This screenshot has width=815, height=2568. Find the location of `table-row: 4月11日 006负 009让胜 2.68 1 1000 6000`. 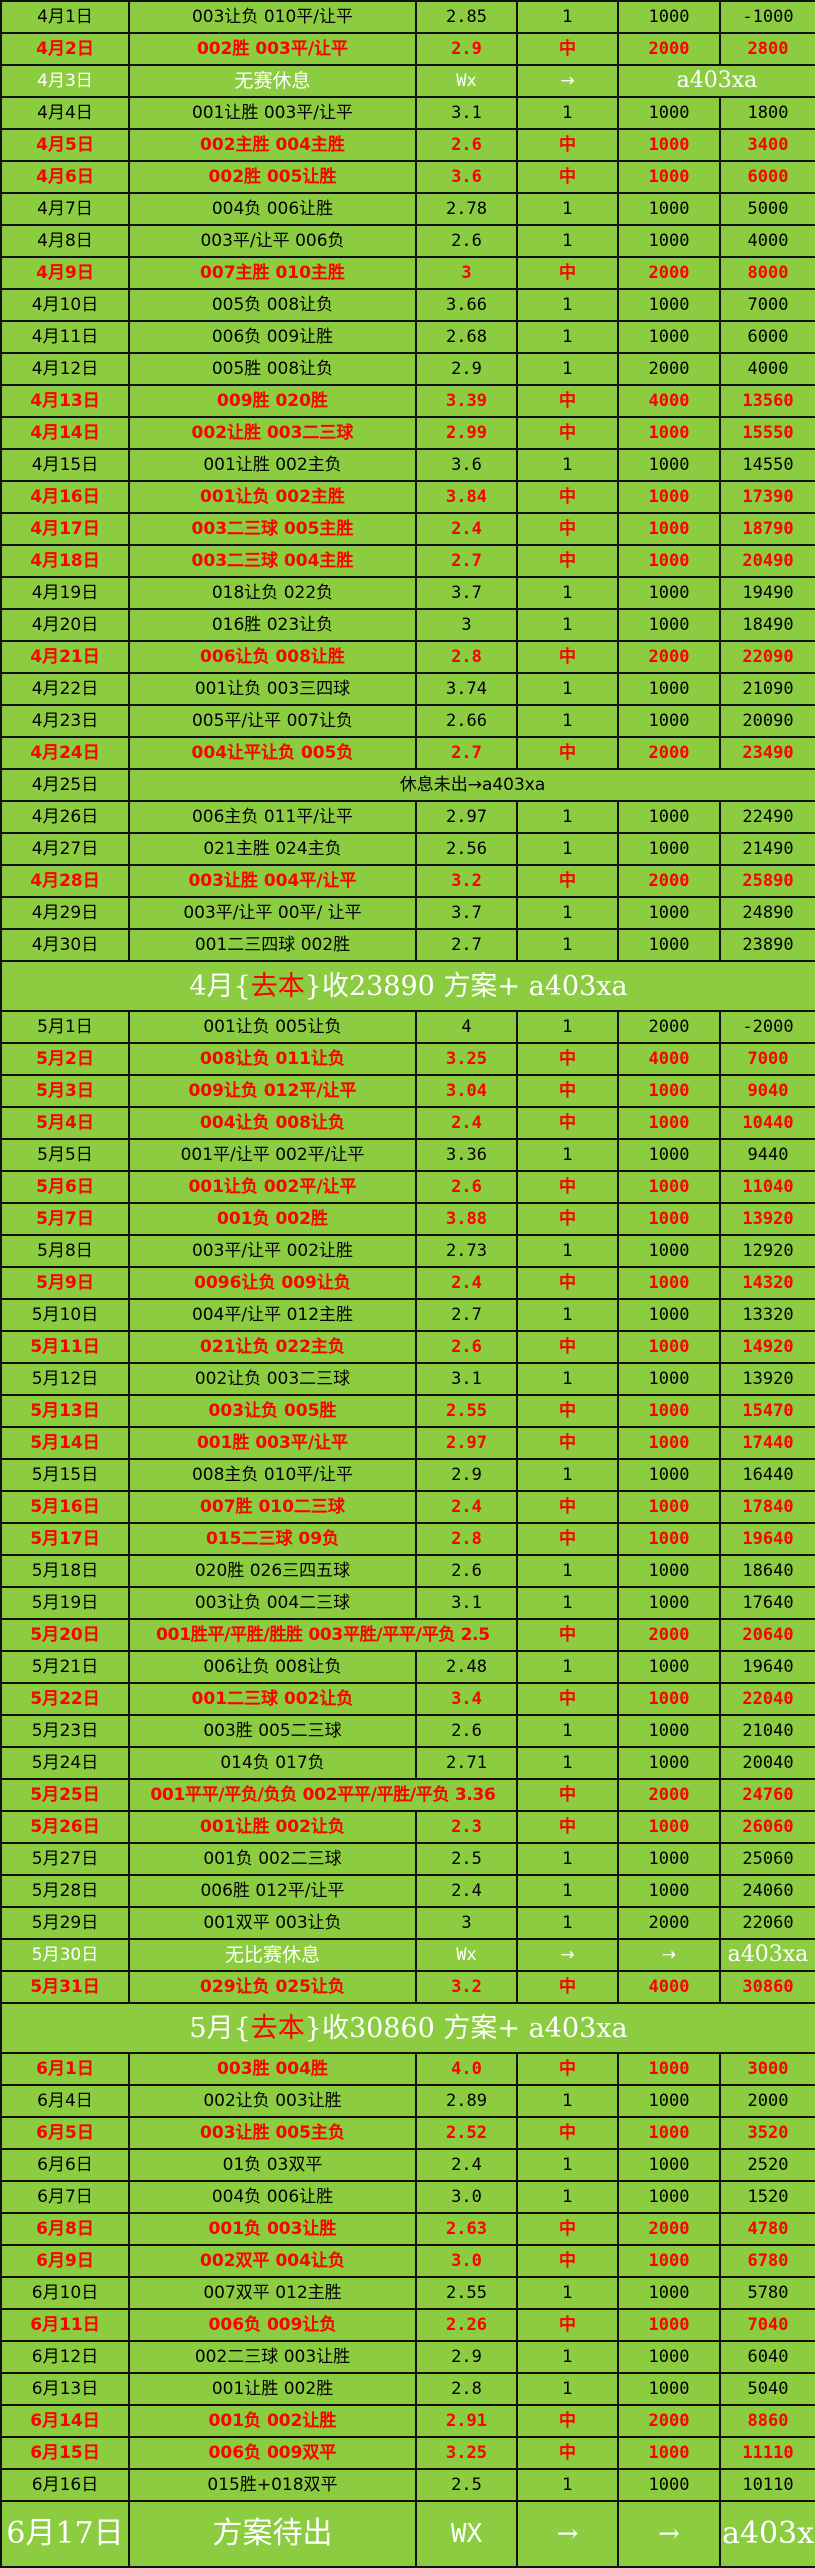

table-row: 4月11日 006负 009让胜 2.68 1 1000 6000 is located at coordinates (407, 337).